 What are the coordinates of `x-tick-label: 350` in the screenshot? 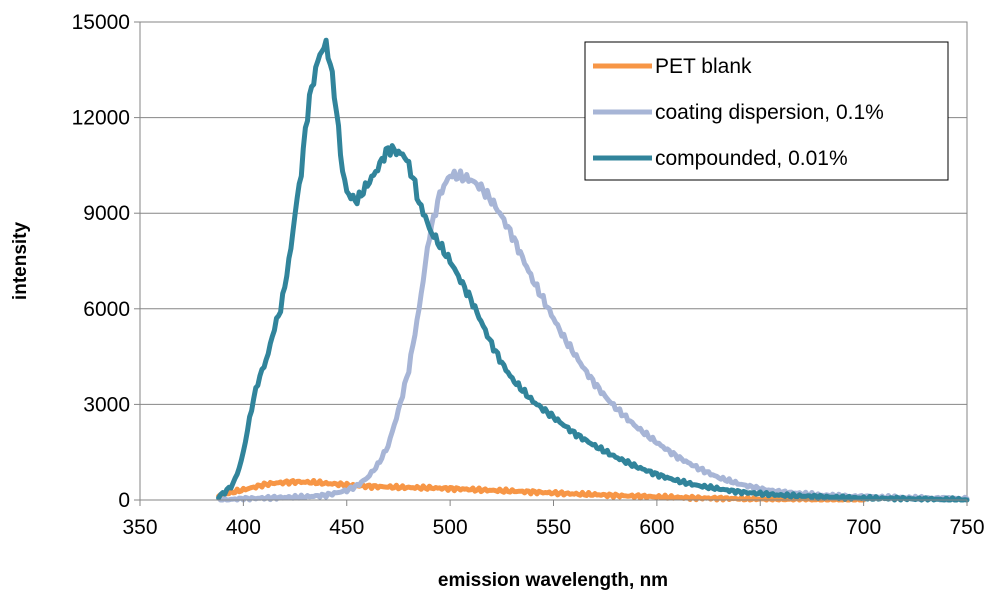 It's located at (139, 527).